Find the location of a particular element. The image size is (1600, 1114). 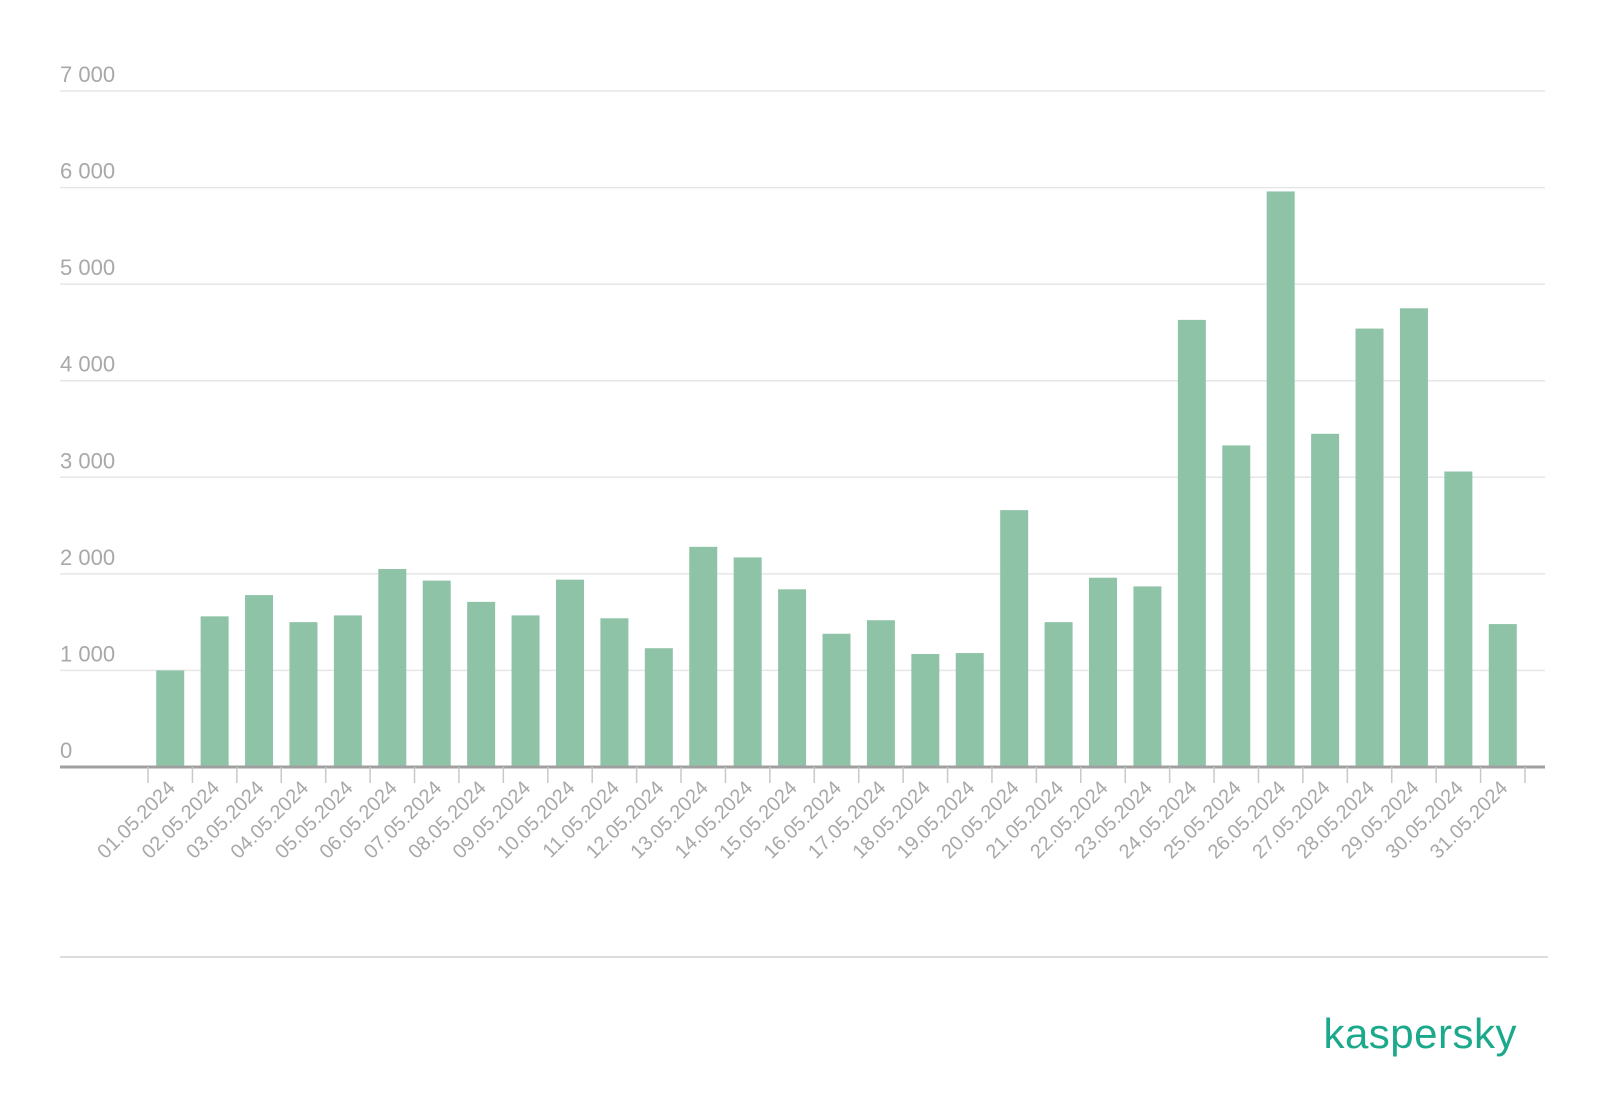

kaspersky-logo: kaspersky is located at coordinates (1420, 1033).